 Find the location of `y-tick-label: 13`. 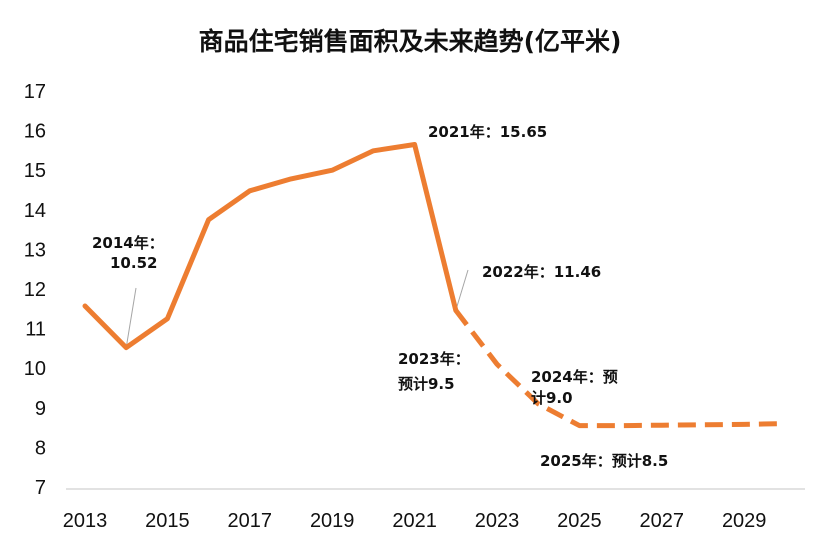

y-tick-label: 13 is located at coordinates (35, 250).